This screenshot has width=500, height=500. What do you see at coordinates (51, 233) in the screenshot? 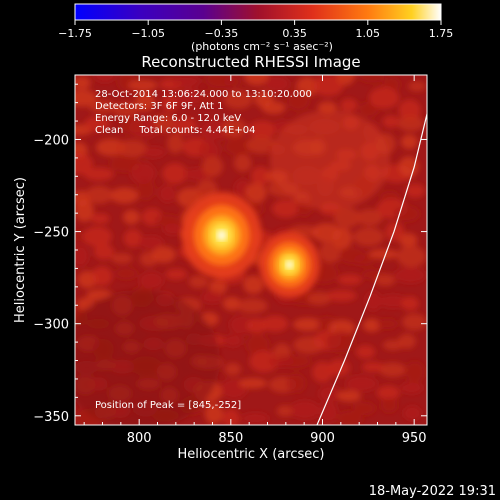
I see `y-tick-label: −250` at bounding box center [51, 233].